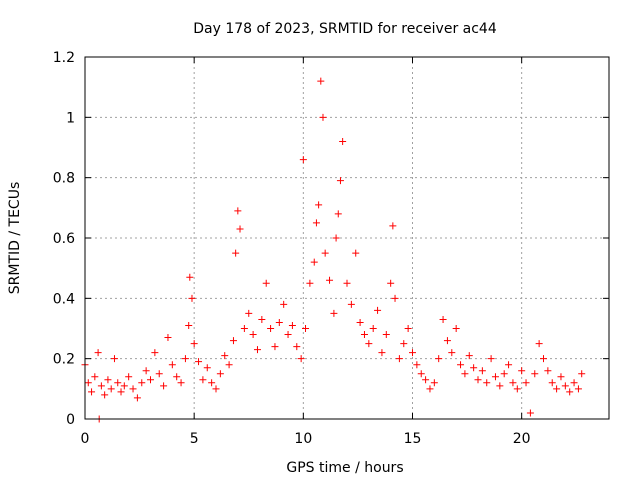  What do you see at coordinates (15, 238) in the screenshot?
I see `y-axis-label: SRMTID / TECUs` at bounding box center [15, 238].